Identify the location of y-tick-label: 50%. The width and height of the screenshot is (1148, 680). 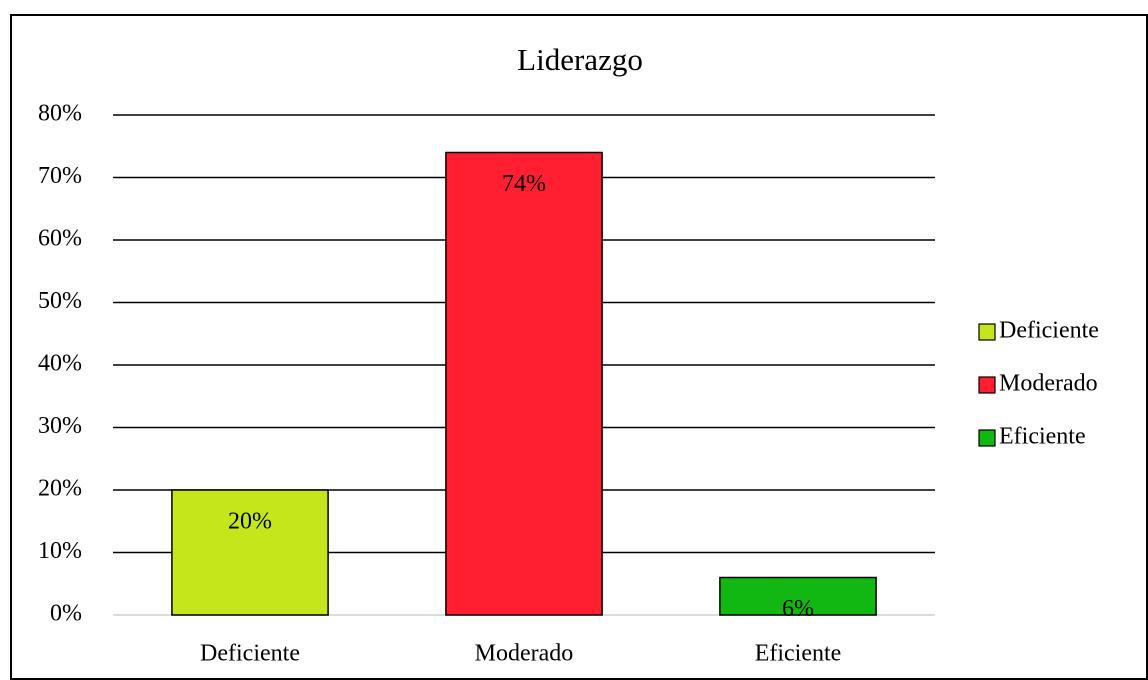
(60, 301).